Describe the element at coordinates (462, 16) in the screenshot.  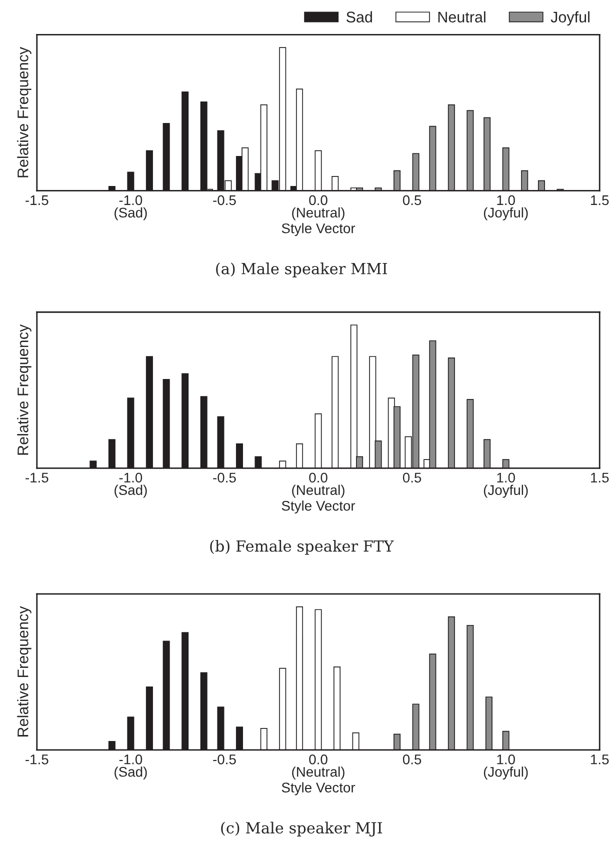
I see `legend-label: Neutral` at that location.